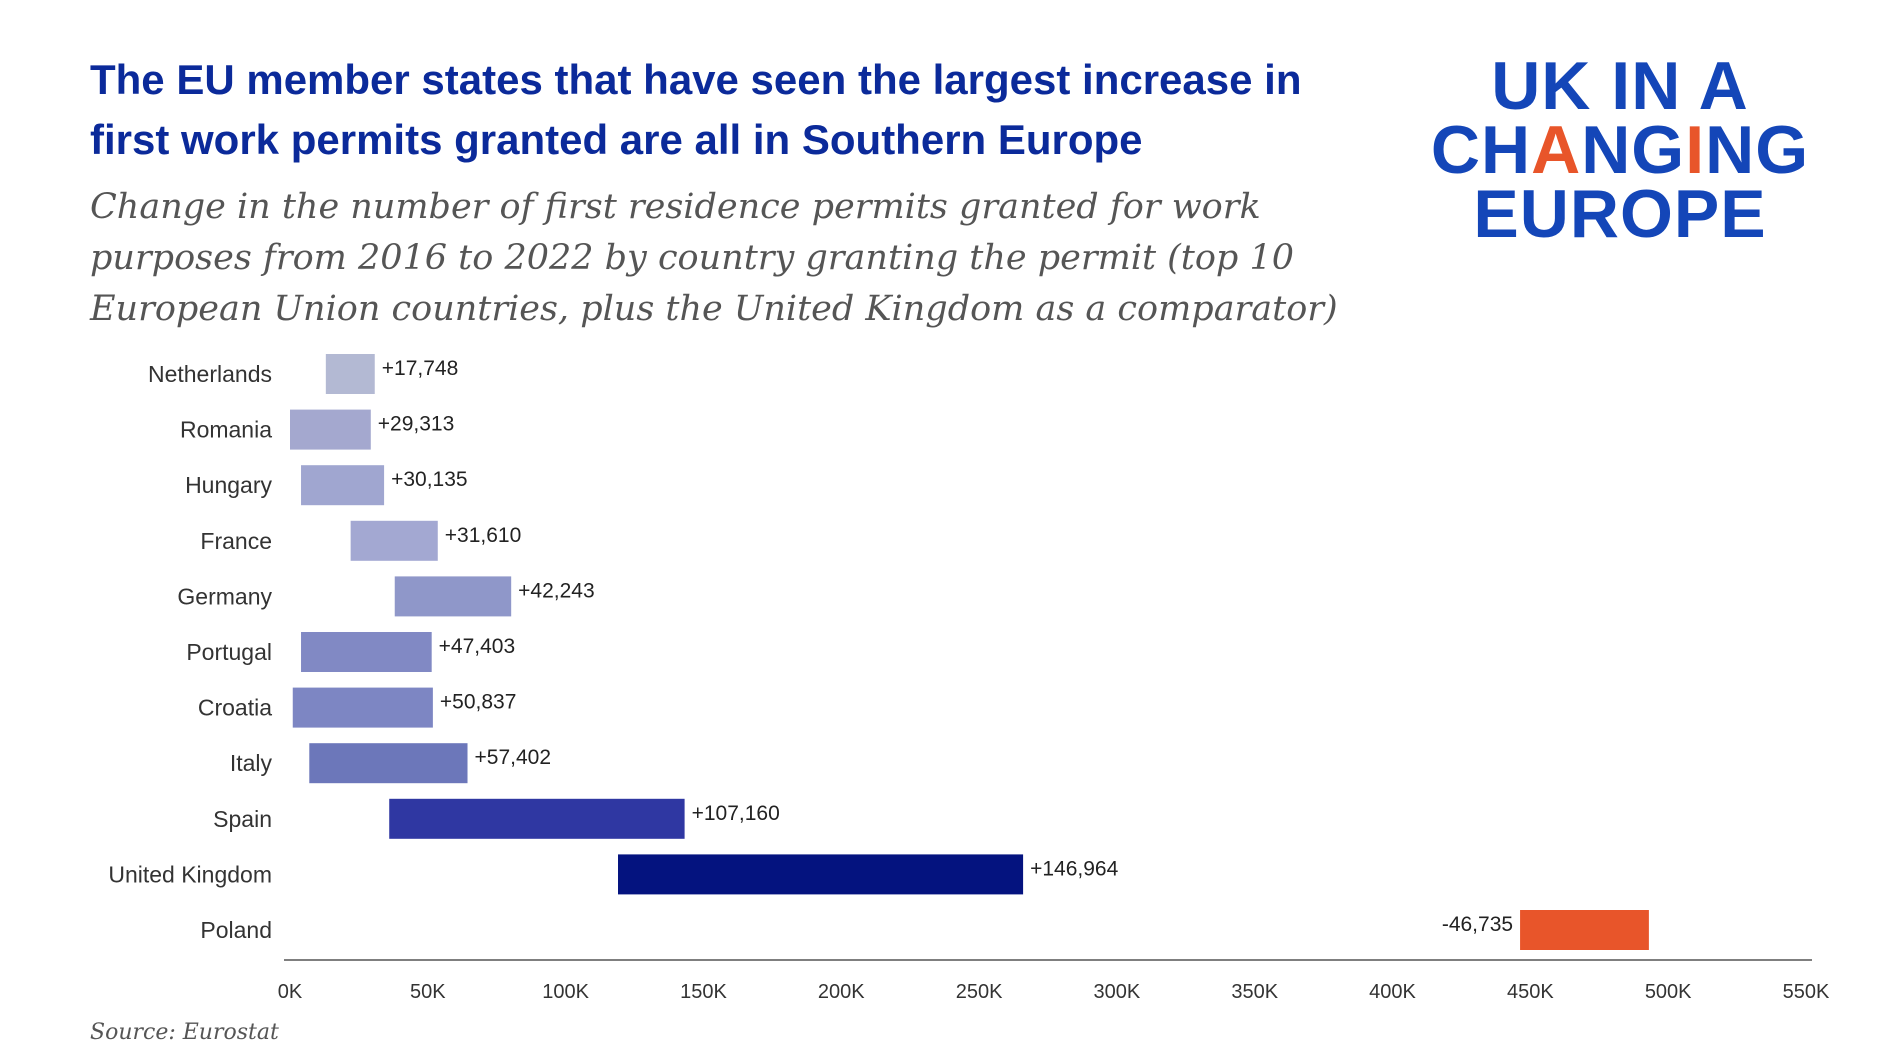 The image size is (1890, 1063). What do you see at coordinates (190, 874) in the screenshot?
I see `category-label: United Kingdom` at bounding box center [190, 874].